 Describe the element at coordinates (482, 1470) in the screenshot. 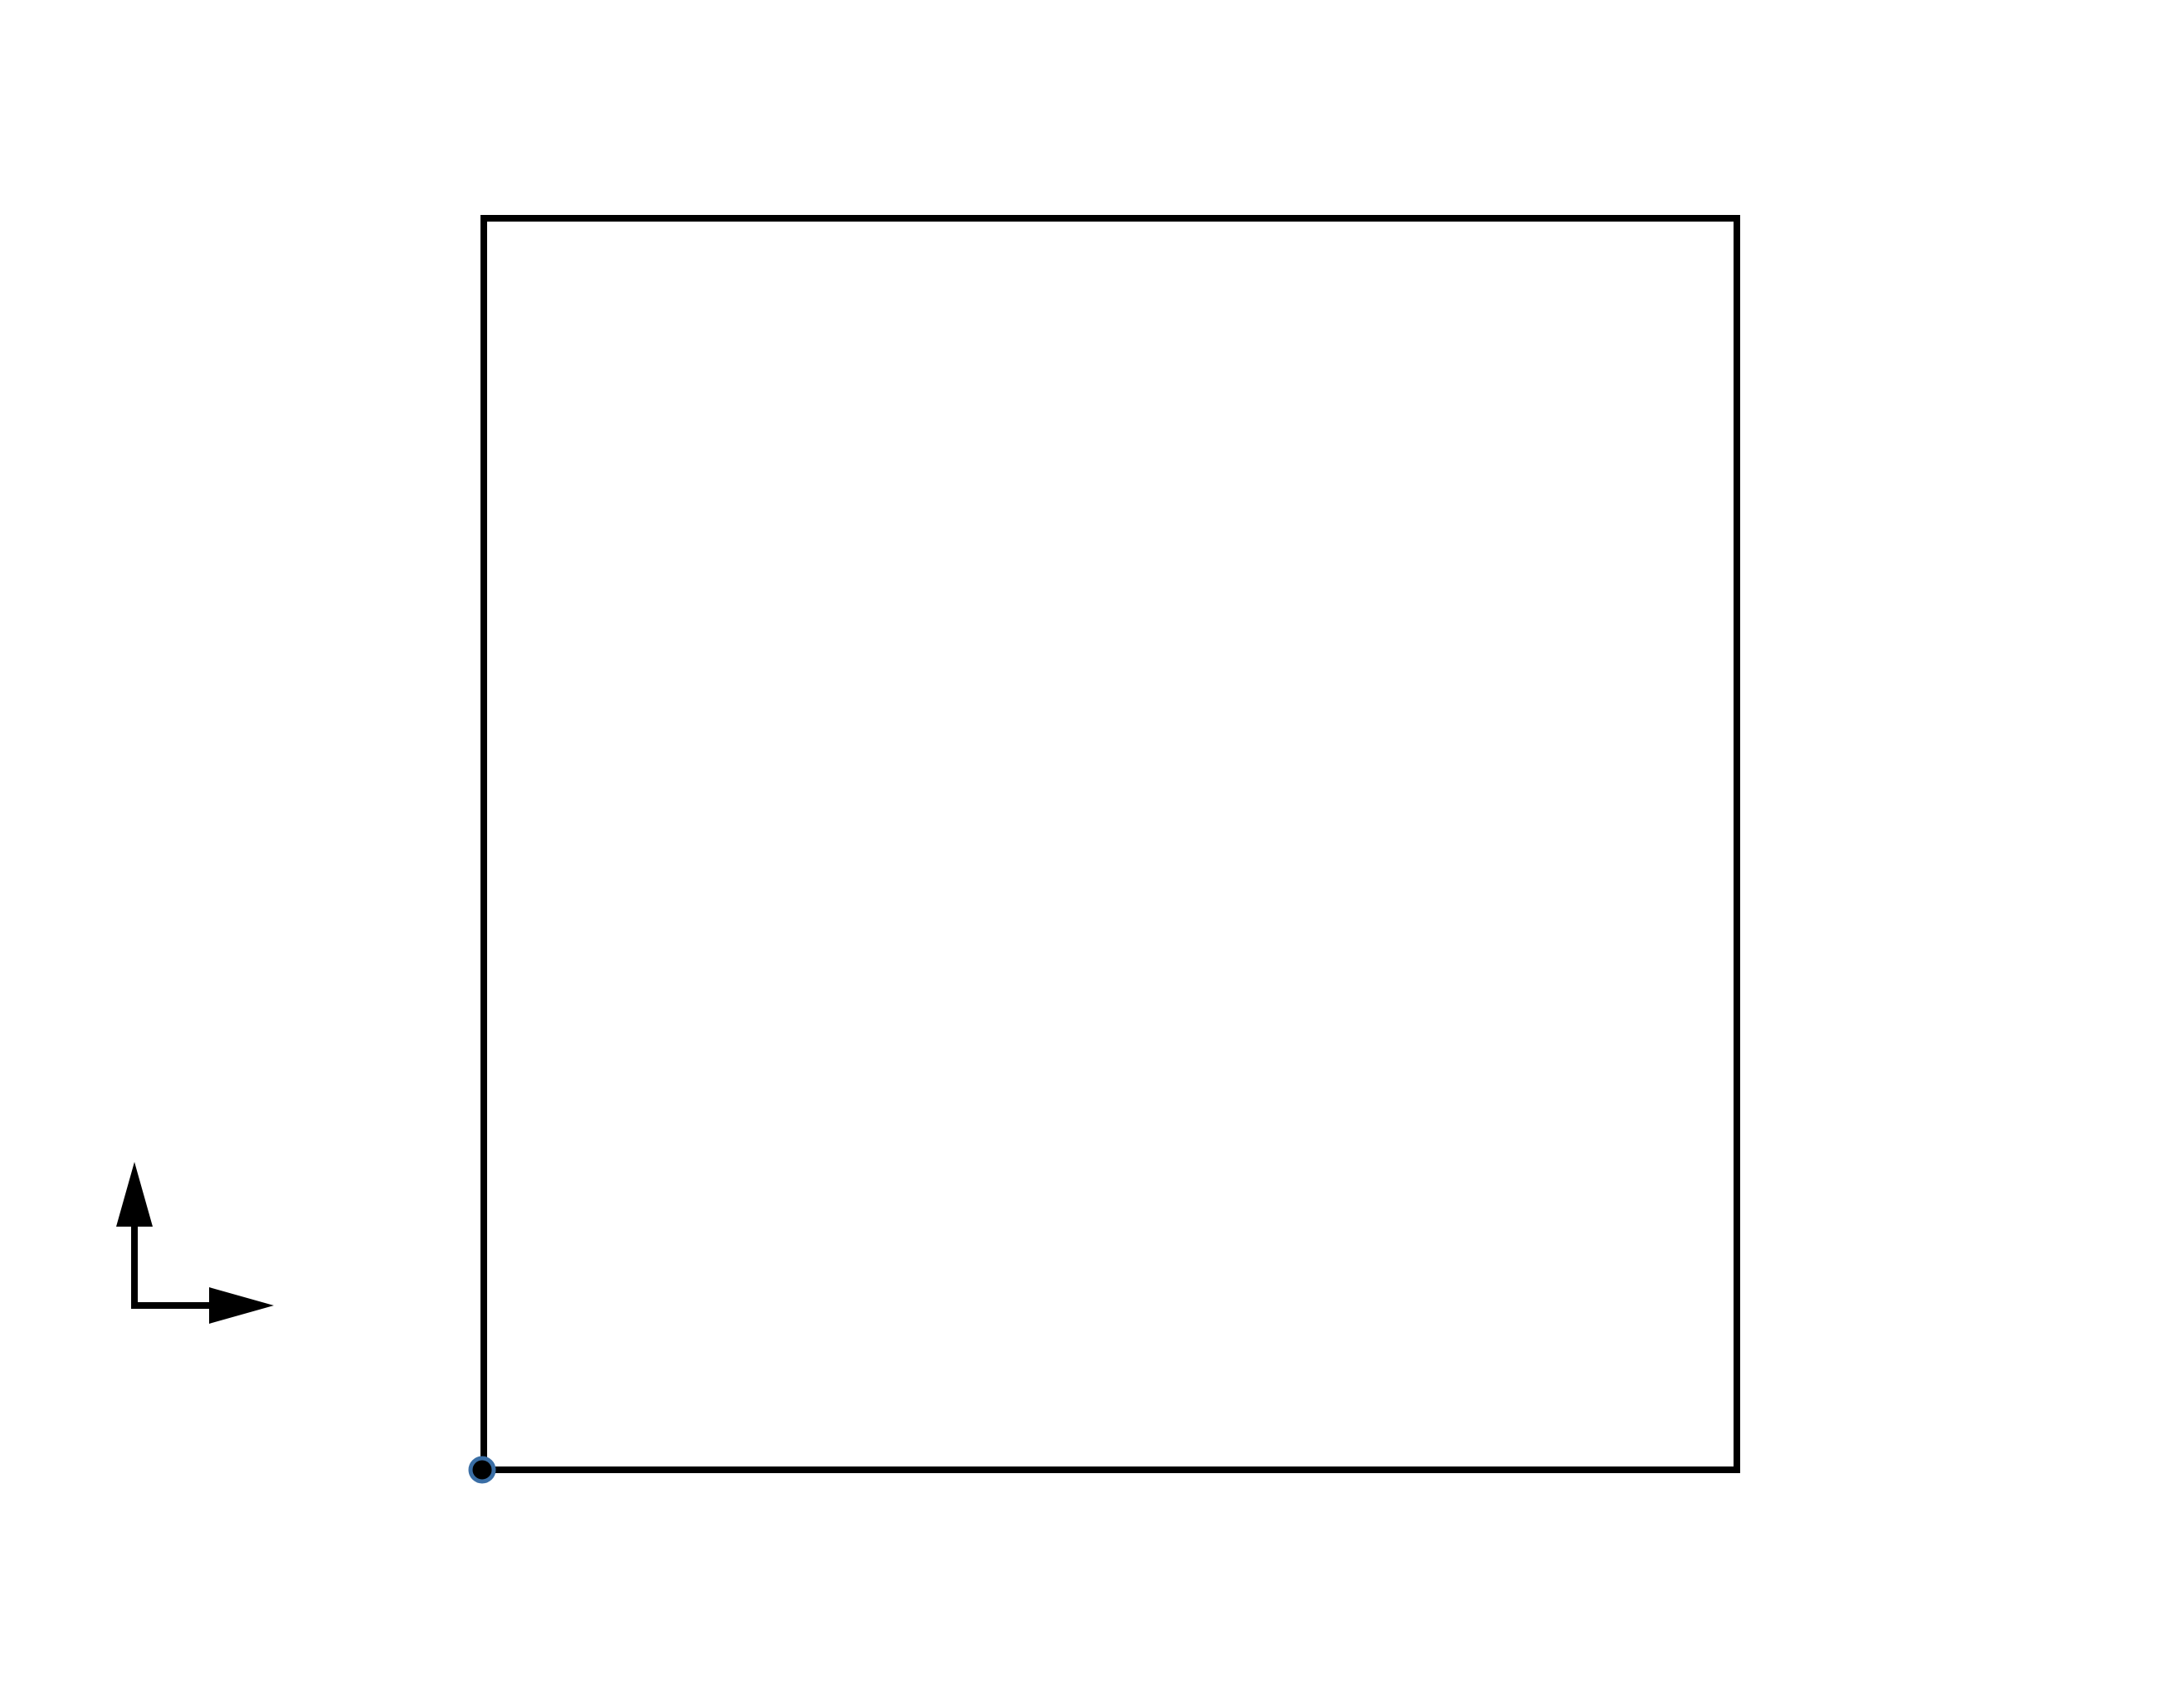

I see `origin-marker` at that location.